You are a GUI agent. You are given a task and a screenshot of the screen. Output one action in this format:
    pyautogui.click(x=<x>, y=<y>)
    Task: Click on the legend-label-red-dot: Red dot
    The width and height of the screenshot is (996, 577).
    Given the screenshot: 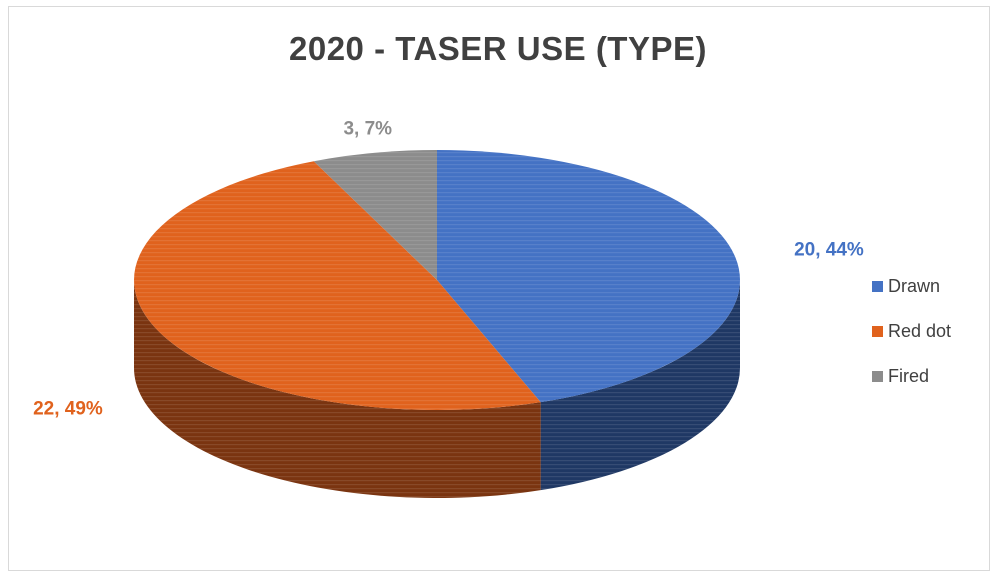 What is the action you would take?
    pyautogui.click(x=920, y=330)
    